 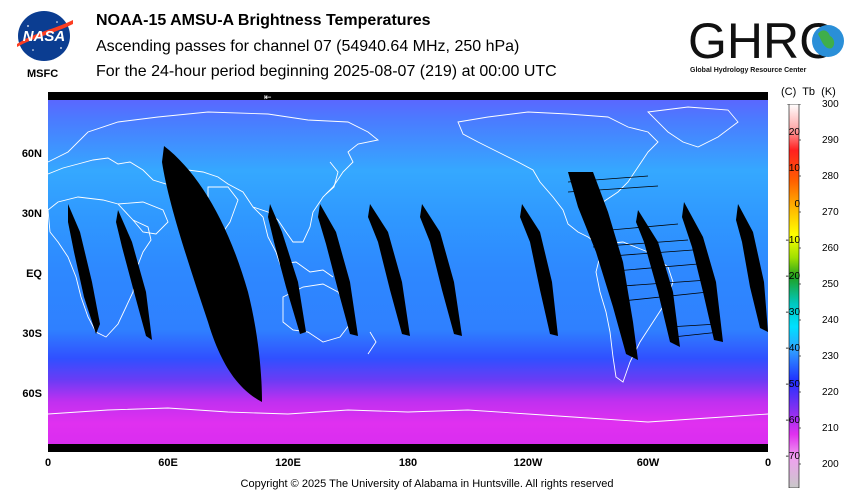 I want to click on coast-antarctica, so click(x=408, y=415).